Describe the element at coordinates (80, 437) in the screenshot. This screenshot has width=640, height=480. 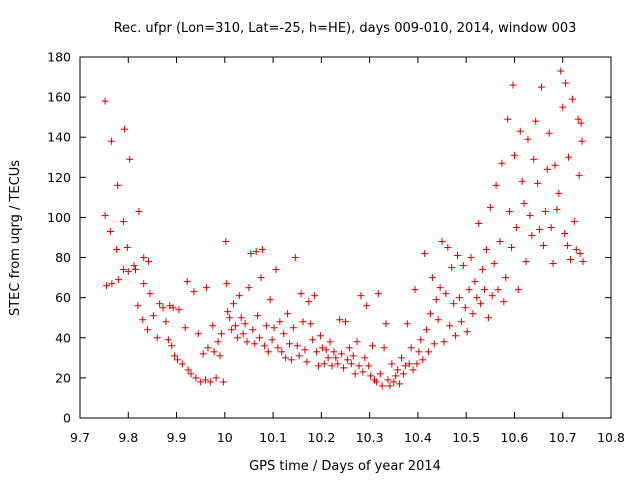
I see `x-tick-label: 9.7` at that location.